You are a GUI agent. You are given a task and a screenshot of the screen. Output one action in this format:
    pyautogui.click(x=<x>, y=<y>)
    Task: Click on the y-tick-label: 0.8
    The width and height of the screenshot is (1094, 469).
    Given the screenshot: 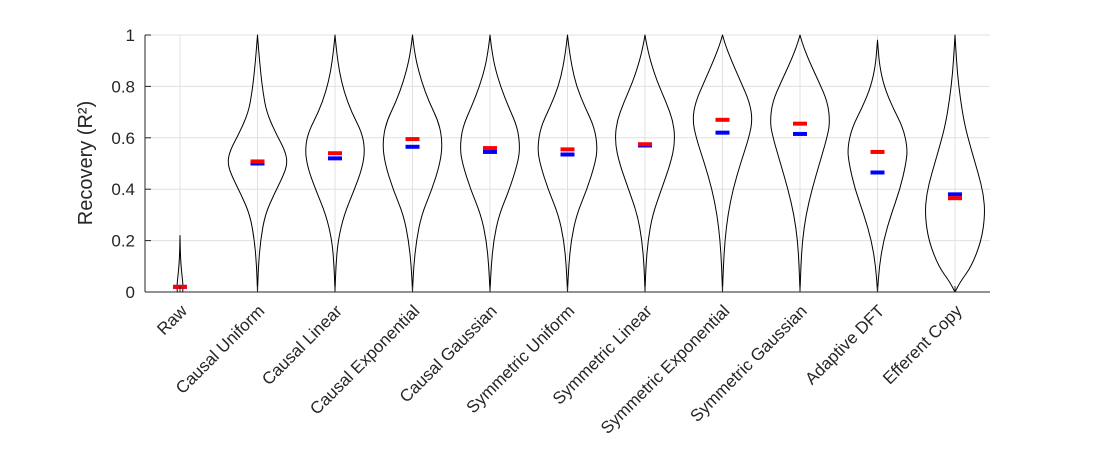 What is the action you would take?
    pyautogui.click(x=123, y=86)
    